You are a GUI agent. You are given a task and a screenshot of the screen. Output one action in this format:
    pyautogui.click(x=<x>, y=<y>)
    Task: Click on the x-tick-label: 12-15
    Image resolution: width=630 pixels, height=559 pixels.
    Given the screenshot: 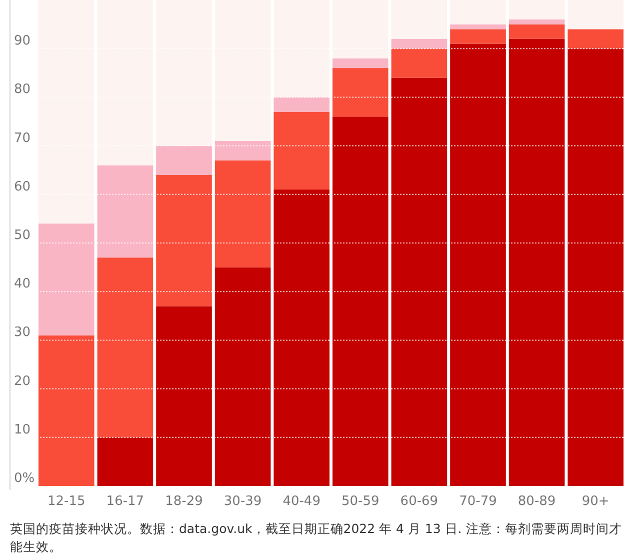 What is the action you would take?
    pyautogui.click(x=67, y=501)
    